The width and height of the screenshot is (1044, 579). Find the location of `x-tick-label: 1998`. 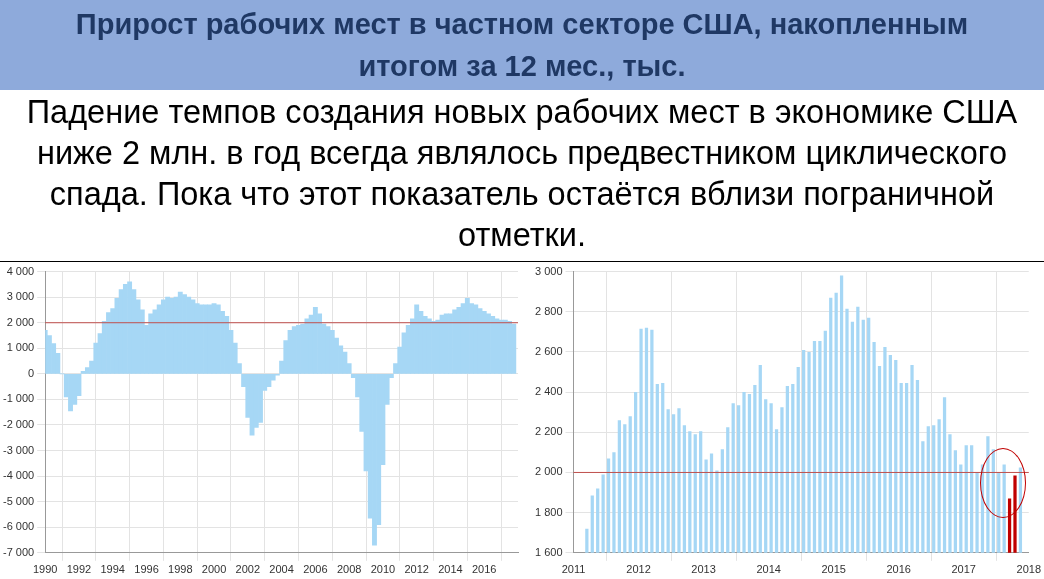

x-tick-label: 1998 is located at coordinates (180, 569).